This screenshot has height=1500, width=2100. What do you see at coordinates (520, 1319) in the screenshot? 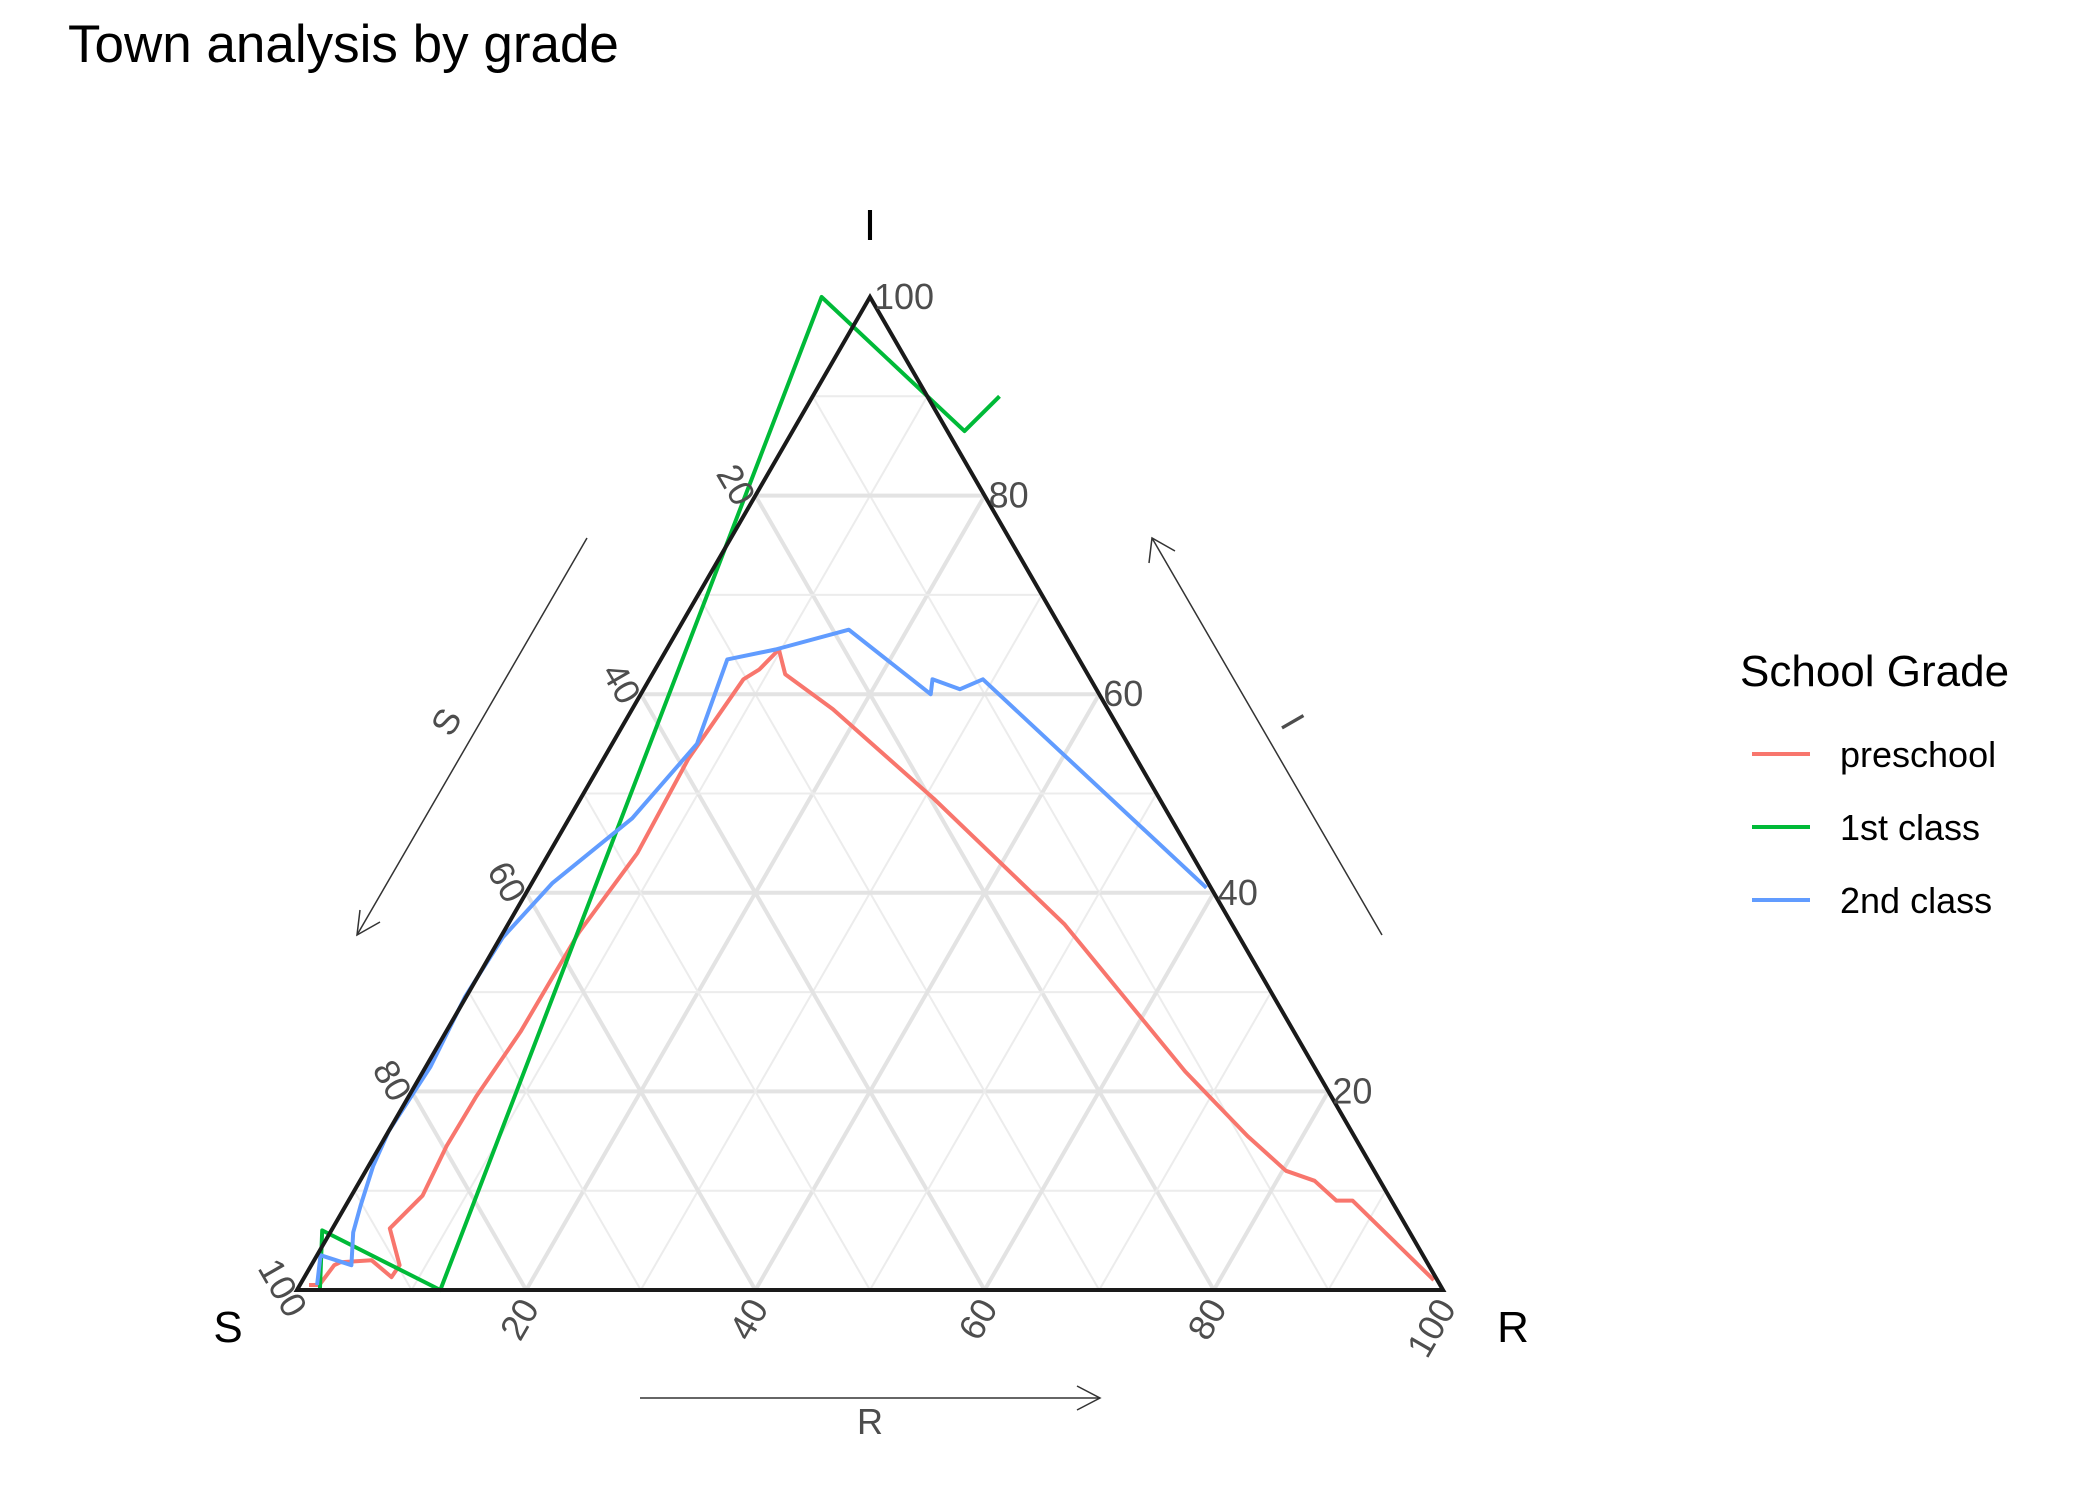
I see `tick-label-r: 20` at bounding box center [520, 1319].